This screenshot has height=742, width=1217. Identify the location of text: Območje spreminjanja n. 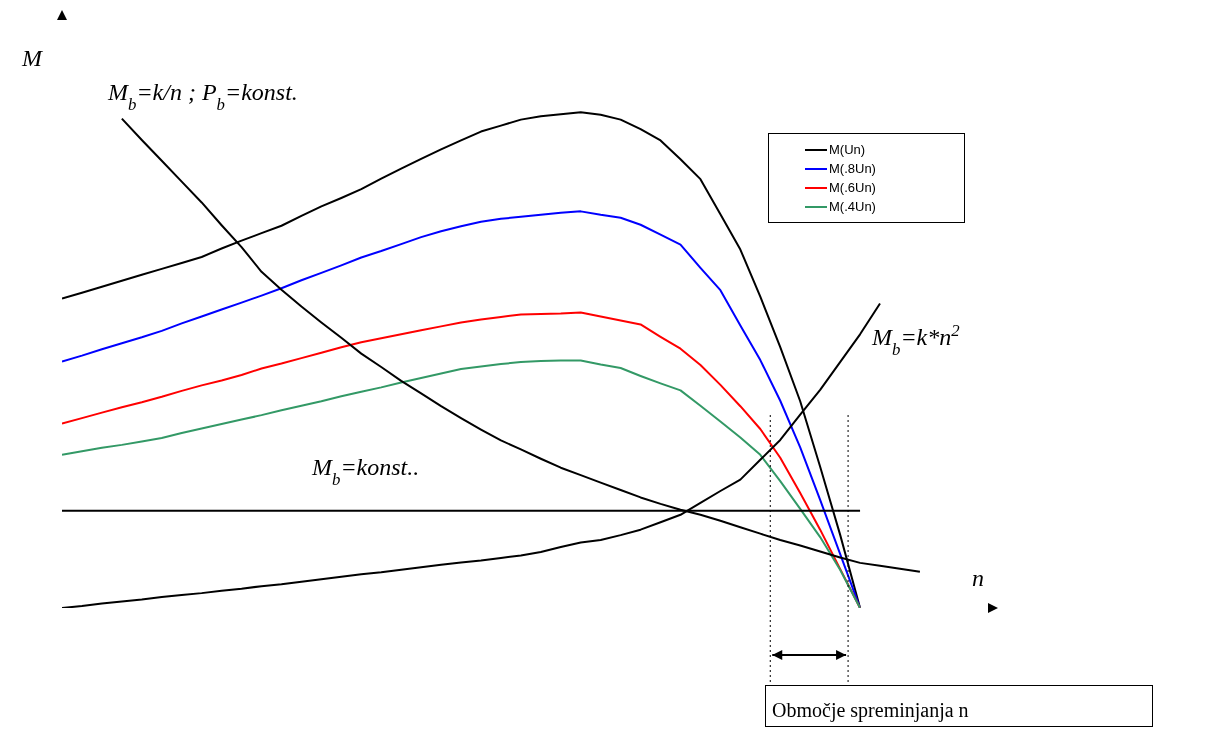
(959, 706).